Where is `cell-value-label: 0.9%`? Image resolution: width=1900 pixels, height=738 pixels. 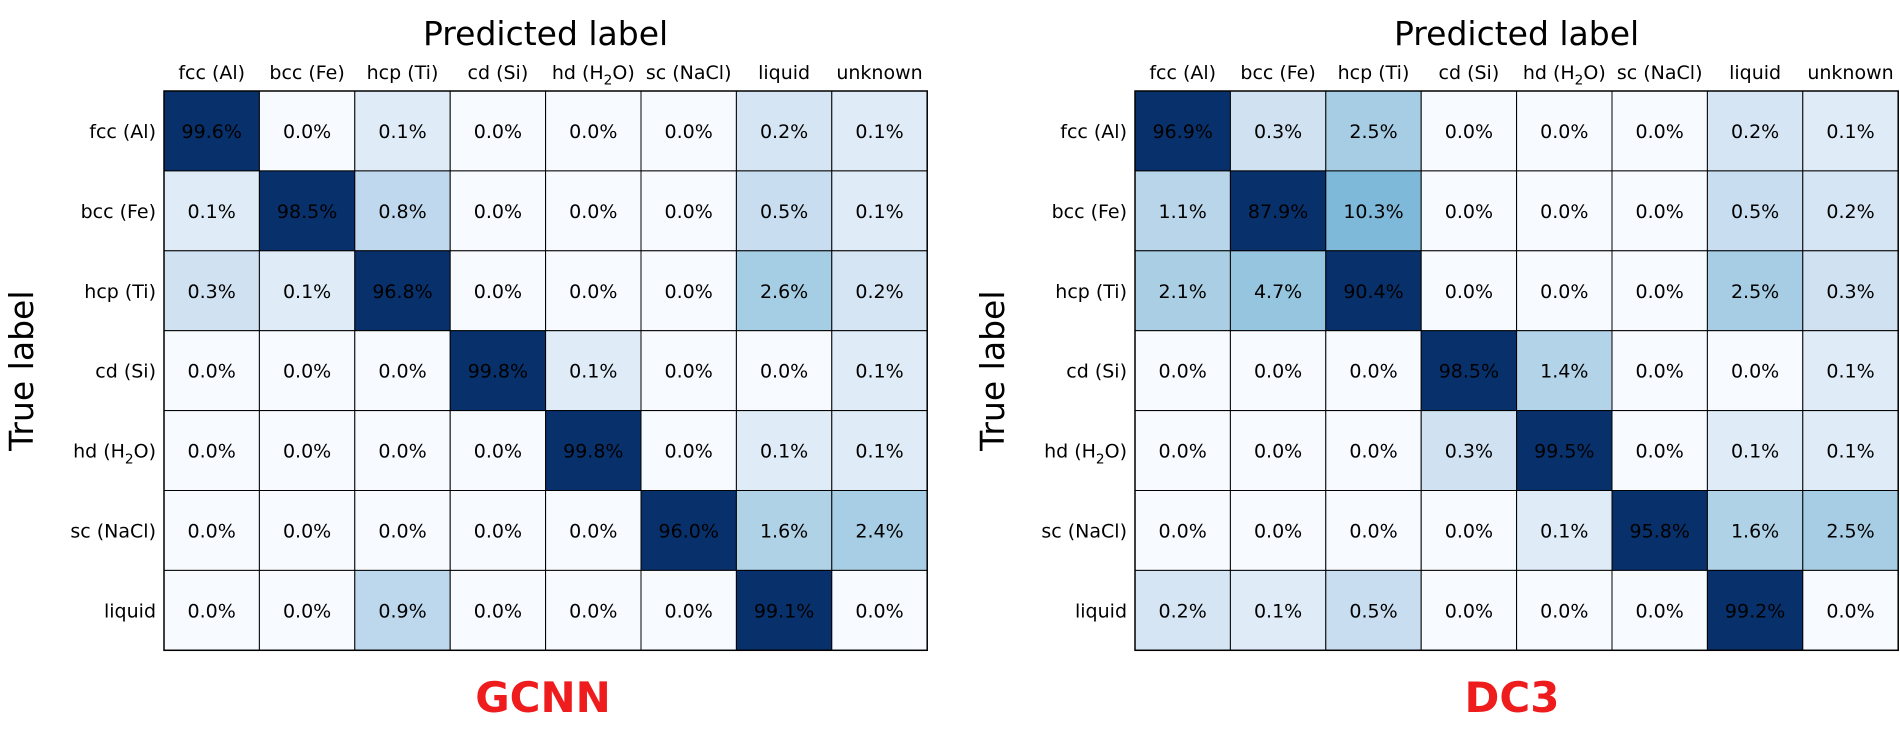 cell-value-label: 0.9% is located at coordinates (402, 611).